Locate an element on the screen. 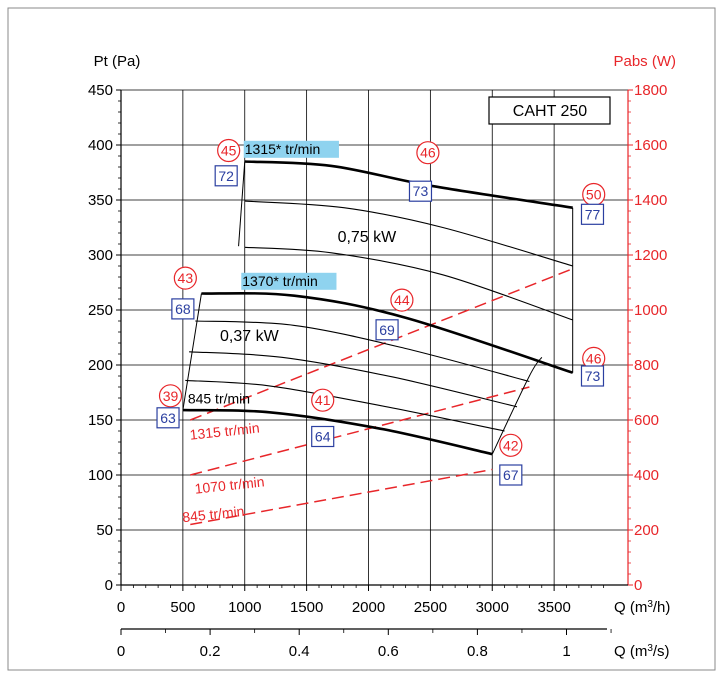  y-left-tick-label: 50 is located at coordinates (104, 530).